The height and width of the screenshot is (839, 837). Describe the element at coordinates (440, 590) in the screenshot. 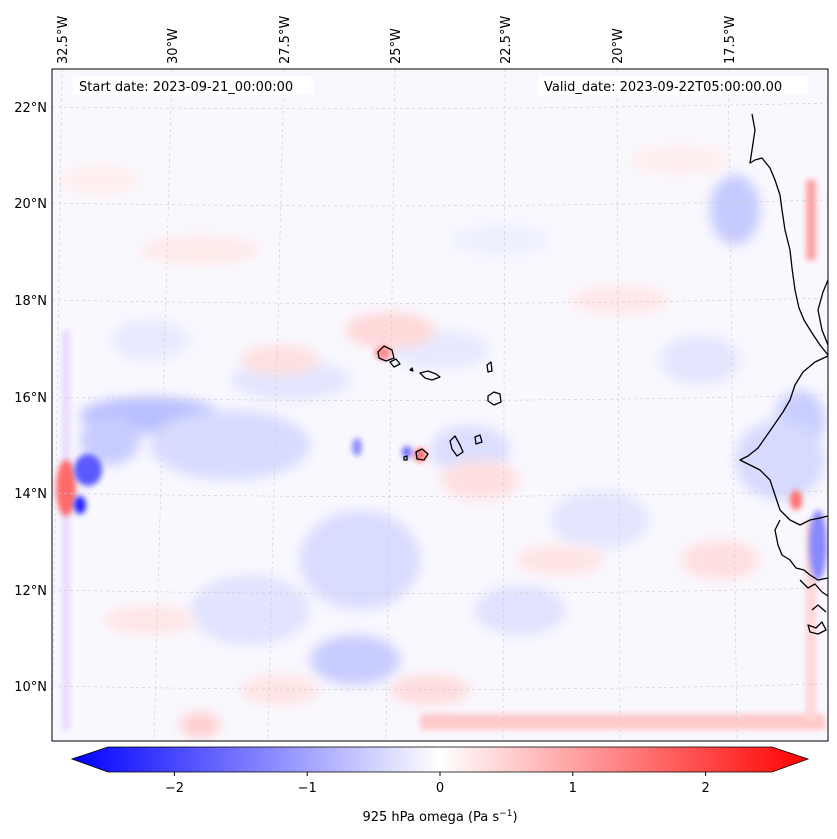

I see `parallel-12n` at that location.